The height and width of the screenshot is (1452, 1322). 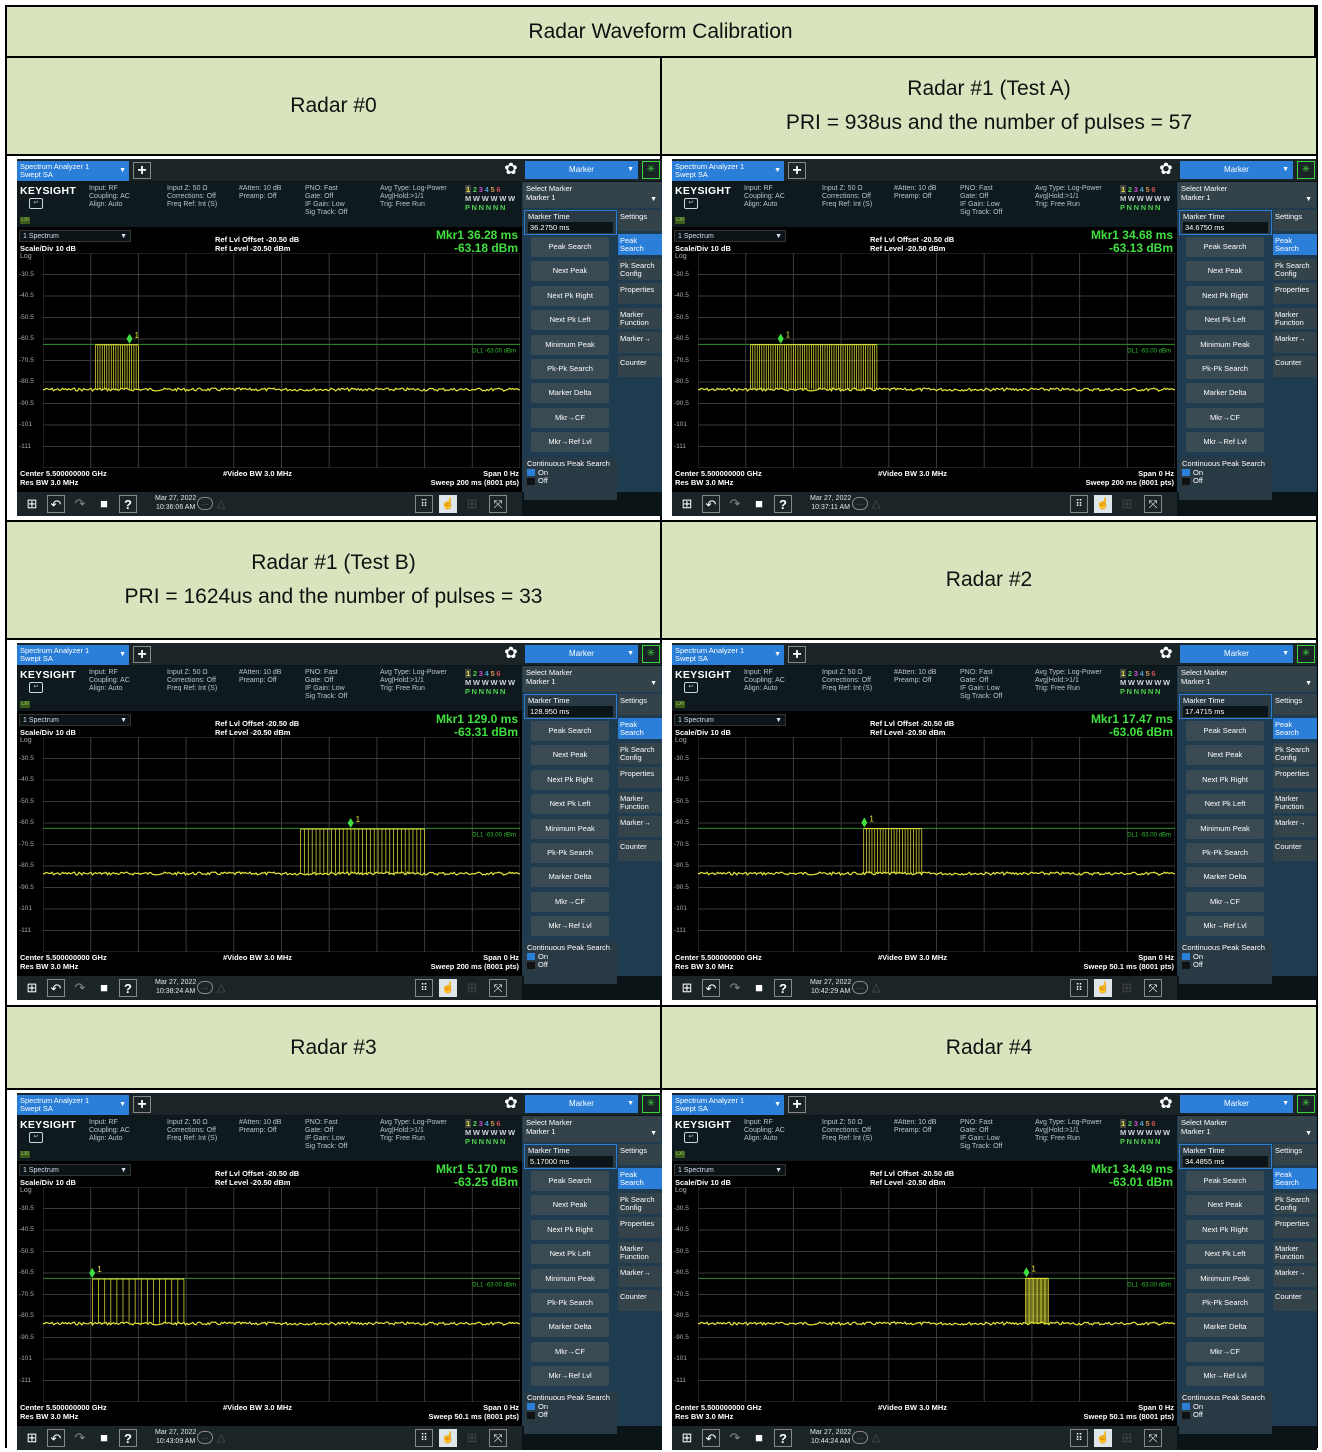 What do you see at coordinates (75, 720) in the screenshot?
I see `window-select: 1 Spectrum ▼` at bounding box center [75, 720].